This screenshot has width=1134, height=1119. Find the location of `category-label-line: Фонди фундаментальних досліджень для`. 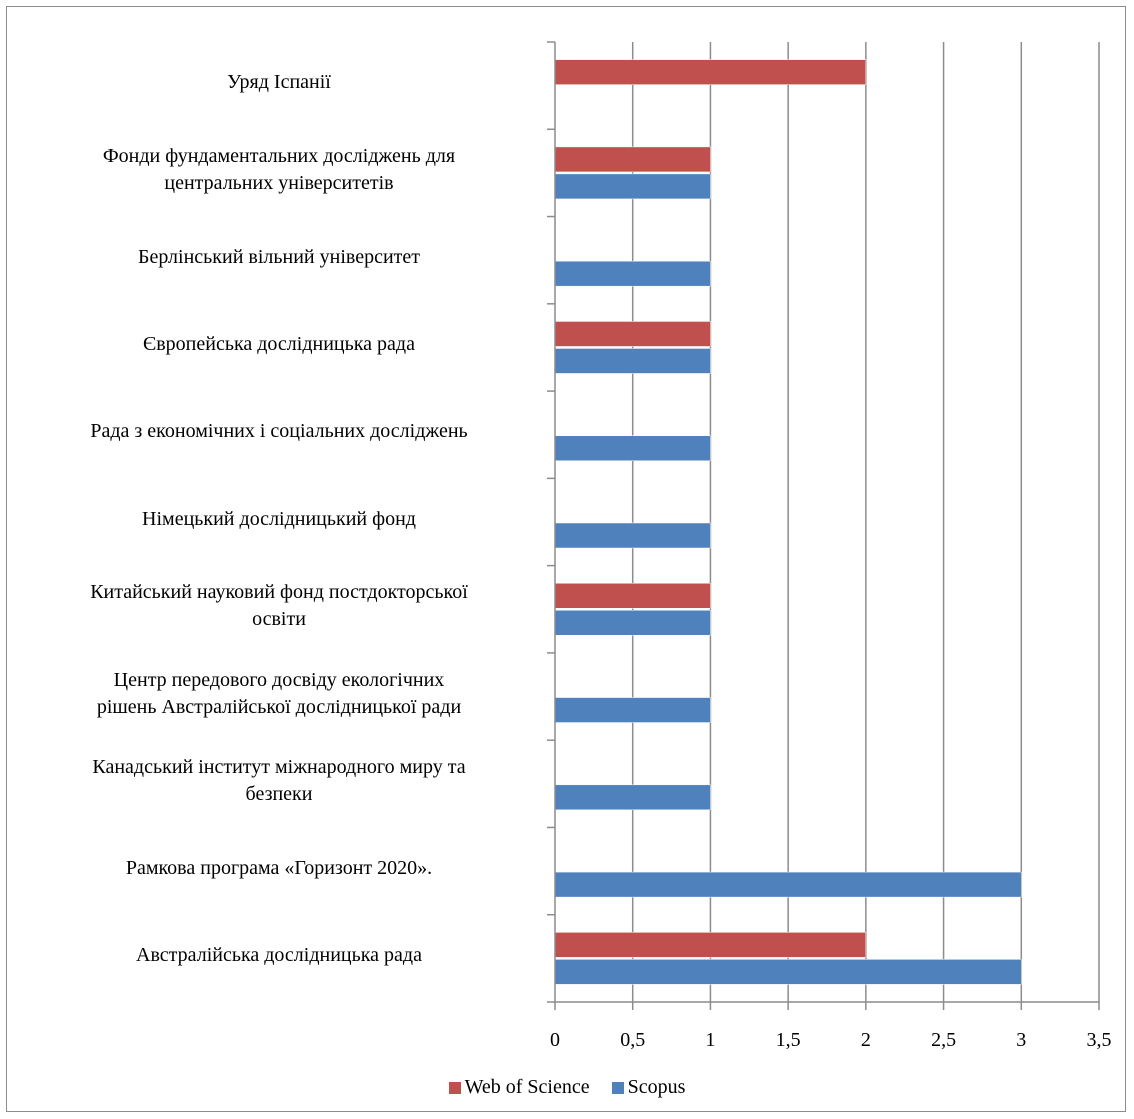

category-label-line: Фонди фундаментальних досліджень для is located at coordinates (279, 155).